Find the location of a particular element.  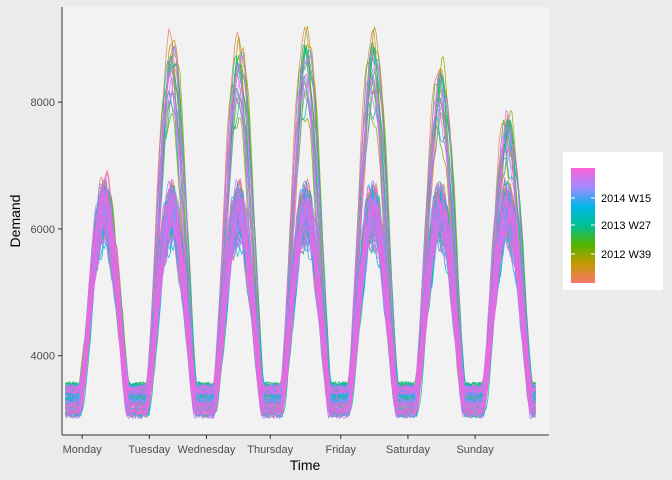

legend-ticks is located at coordinates (583, 226).